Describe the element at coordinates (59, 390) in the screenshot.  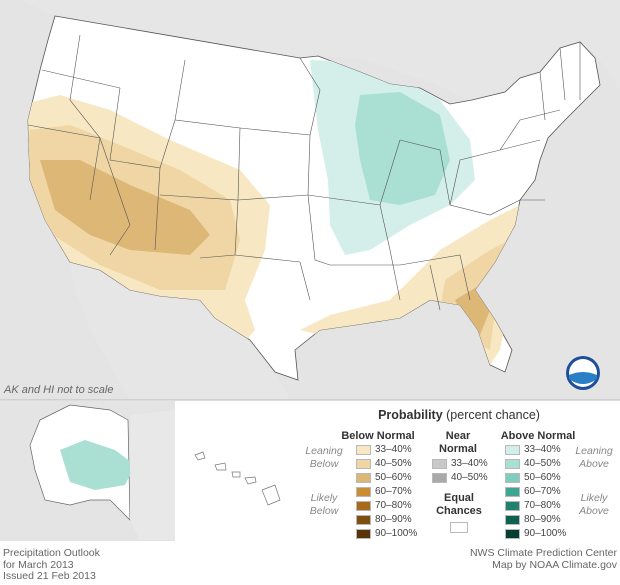
I see `scale-note: AK and HI not to scale` at that location.